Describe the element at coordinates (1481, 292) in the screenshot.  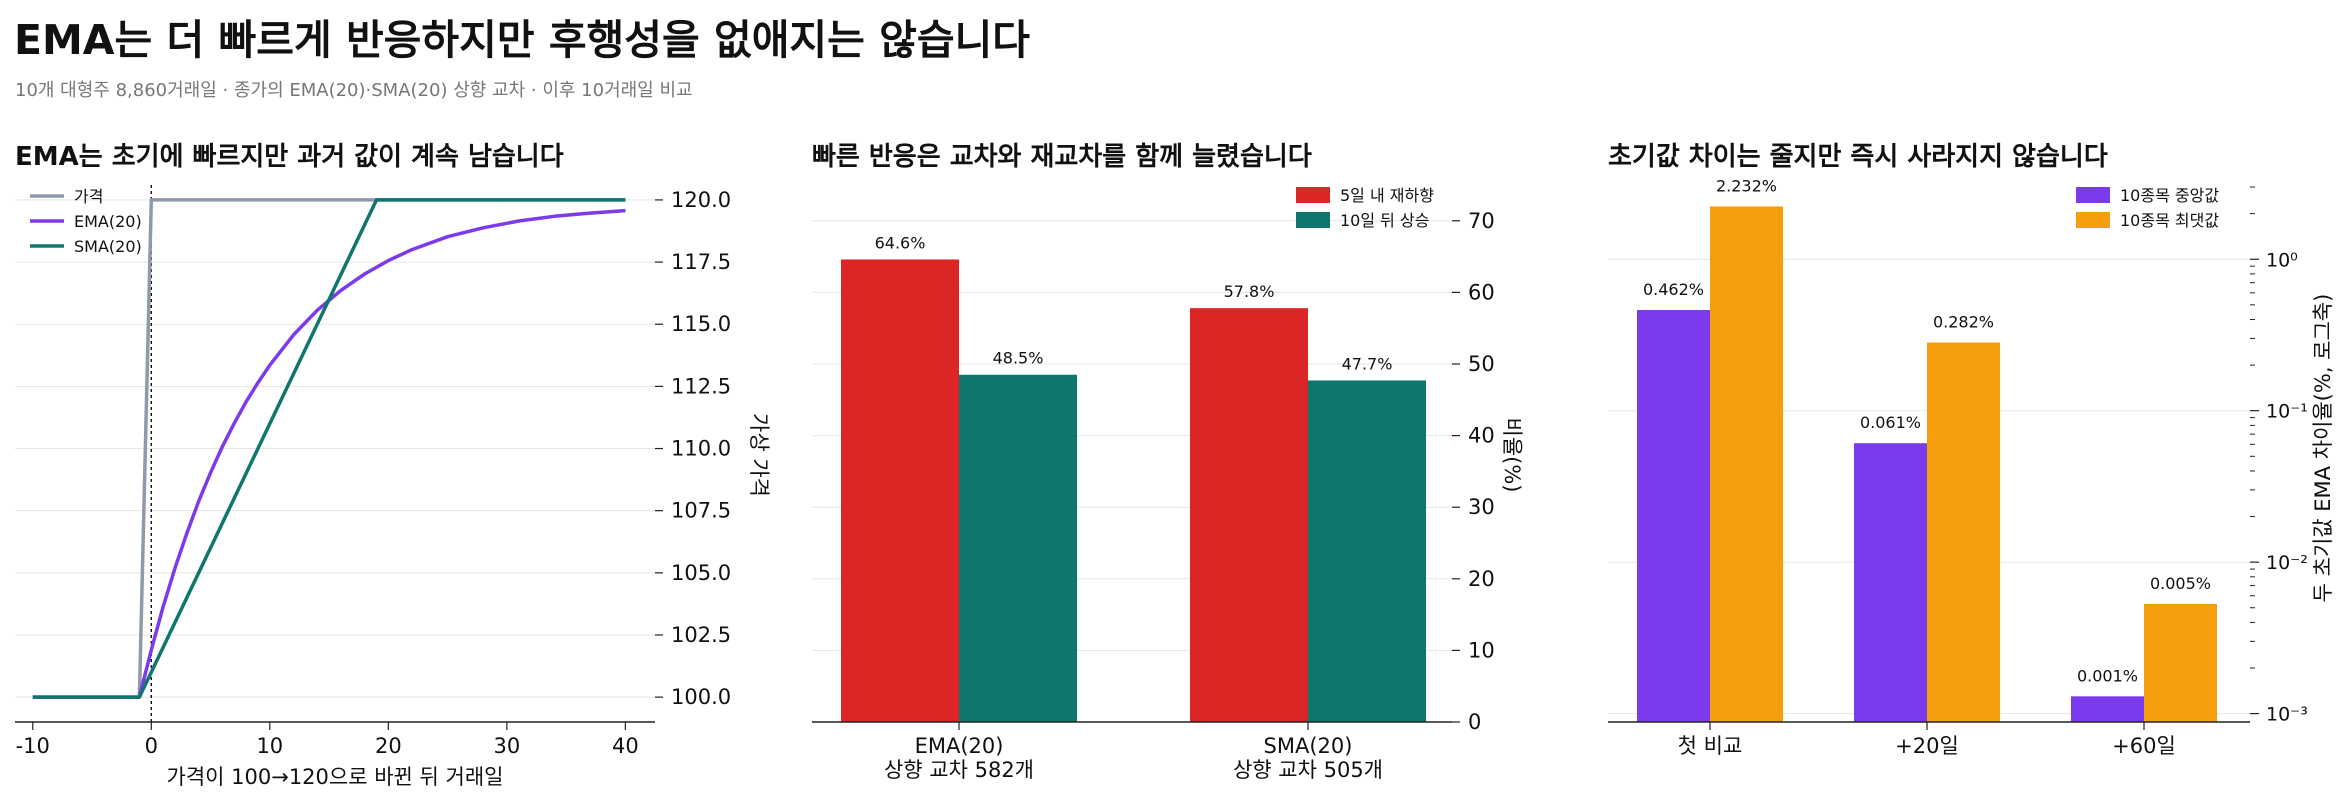
I see `p2-y-tick-label: 60` at that location.